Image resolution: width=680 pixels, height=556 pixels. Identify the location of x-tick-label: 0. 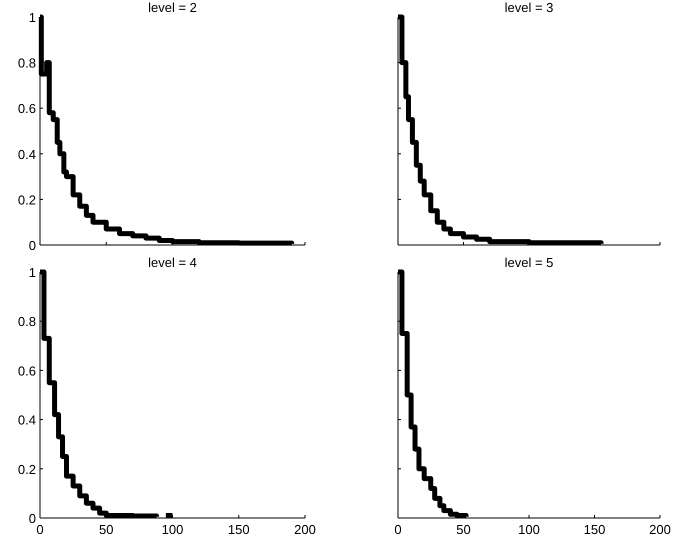
(398, 529).